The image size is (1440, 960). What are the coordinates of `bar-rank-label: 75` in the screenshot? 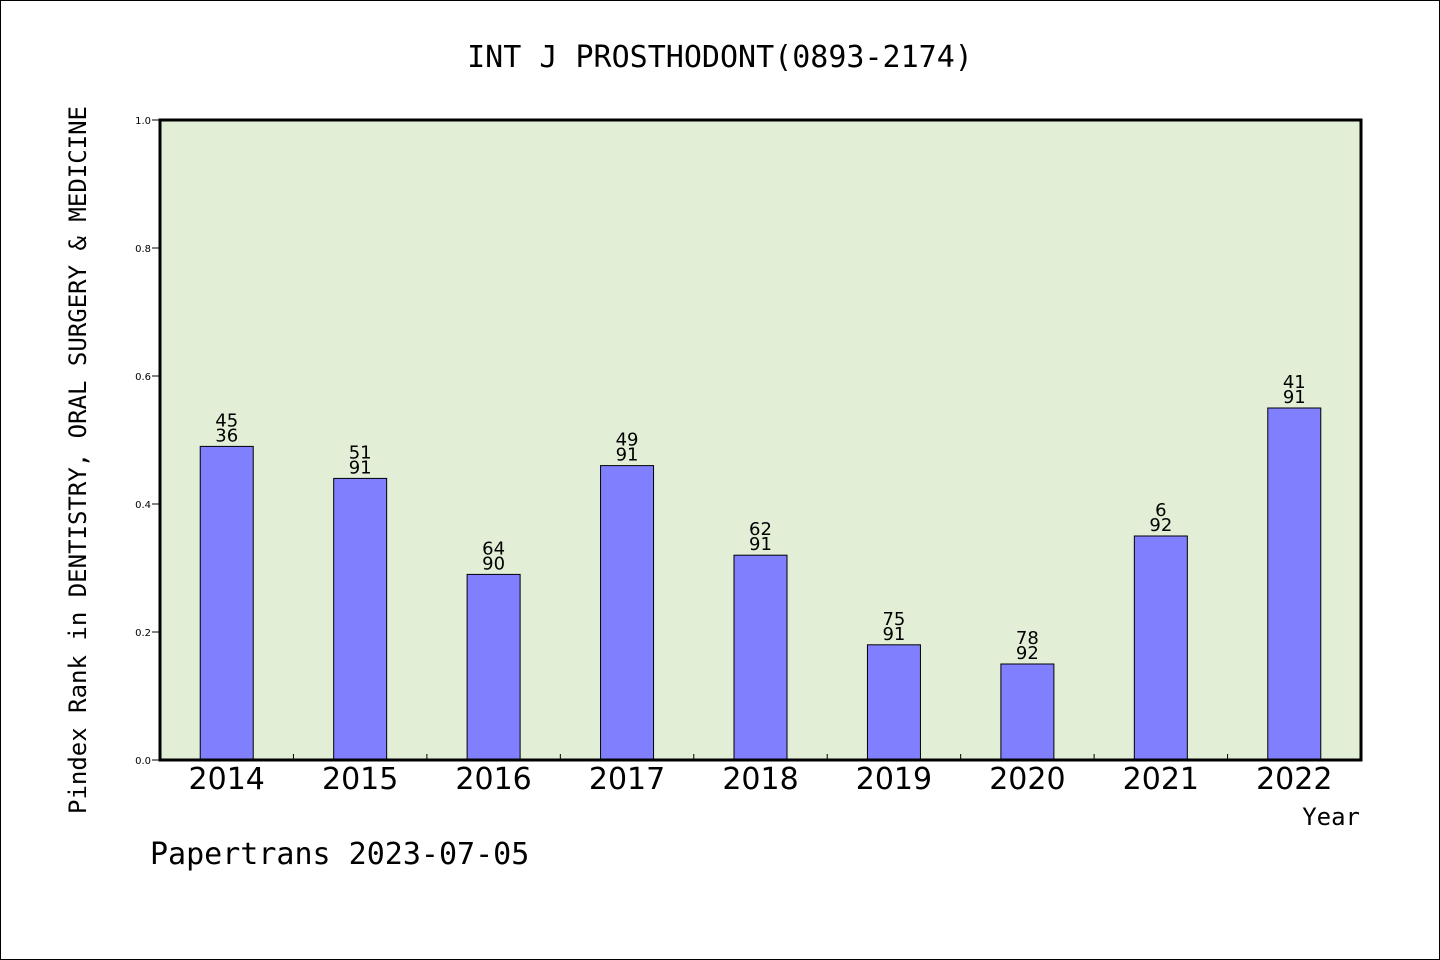 It's located at (893, 619).